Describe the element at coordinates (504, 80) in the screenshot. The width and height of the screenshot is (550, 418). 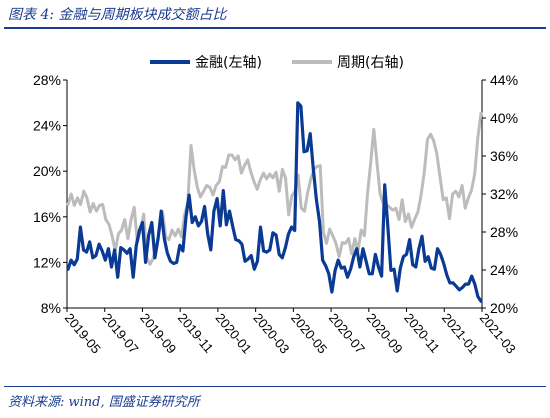
I see `right-tick-label: 44%` at that location.